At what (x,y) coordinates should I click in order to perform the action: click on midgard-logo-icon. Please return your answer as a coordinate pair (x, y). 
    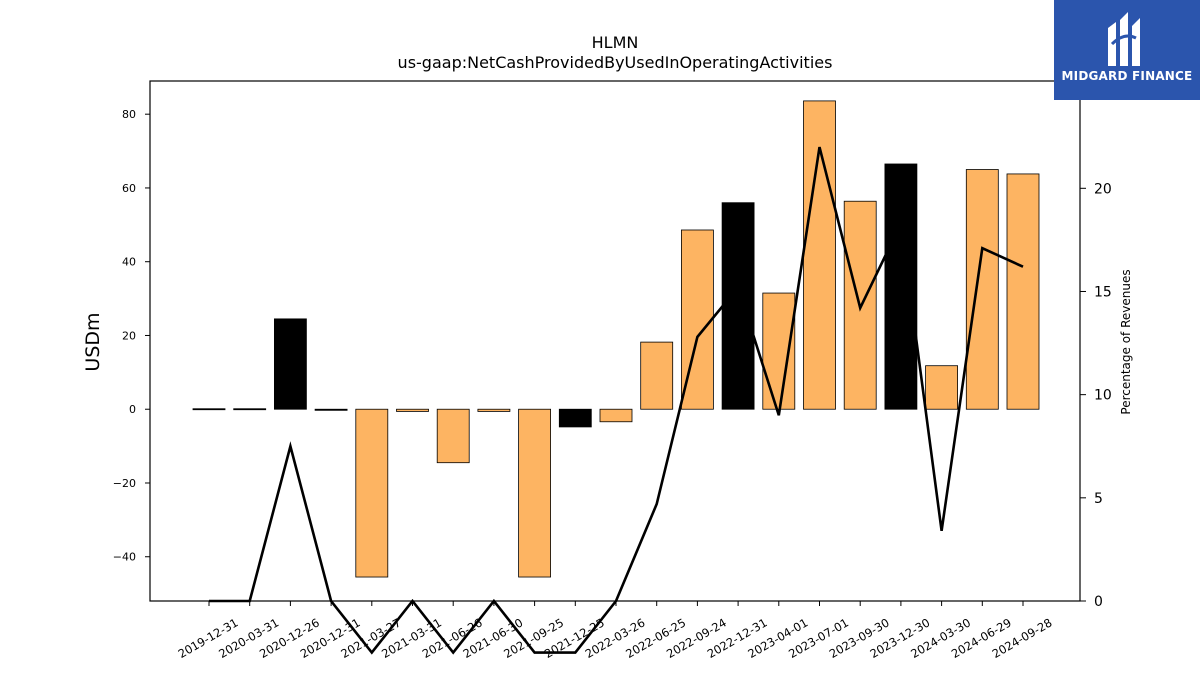
    Looking at the image, I should click on (1124, 39).